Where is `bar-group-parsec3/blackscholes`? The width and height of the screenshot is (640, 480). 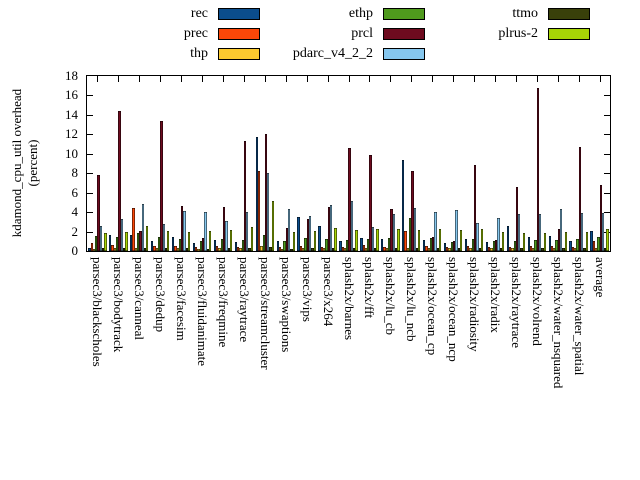
bar-group-parsec3/blackscholes is located at coordinates (97, 163).